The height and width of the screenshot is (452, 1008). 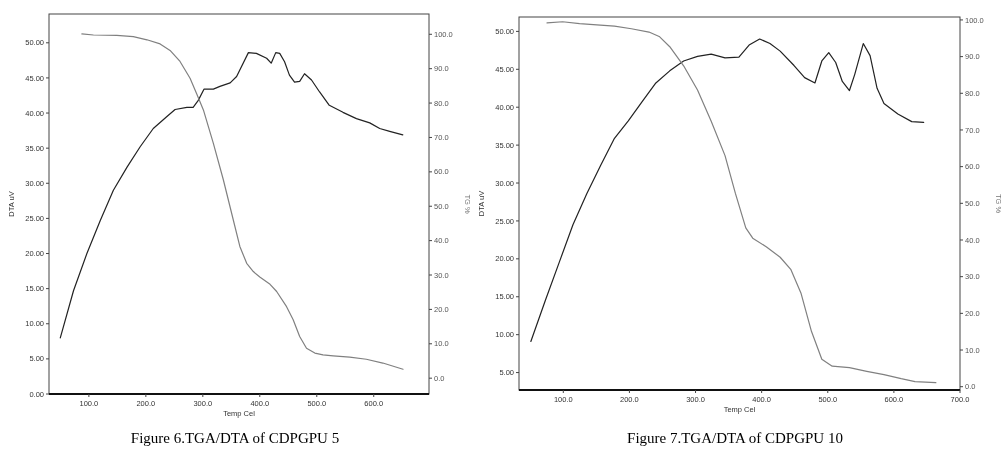 I want to click on text: Figure 6.TGA/DTA of CDPGPU 5, so click(x=235, y=438).